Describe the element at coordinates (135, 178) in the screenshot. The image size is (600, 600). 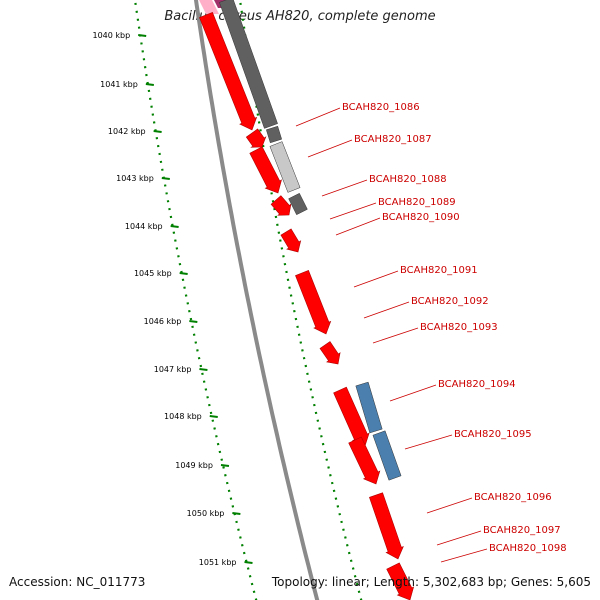
I see `ruler-label: 1043 kbp` at that location.